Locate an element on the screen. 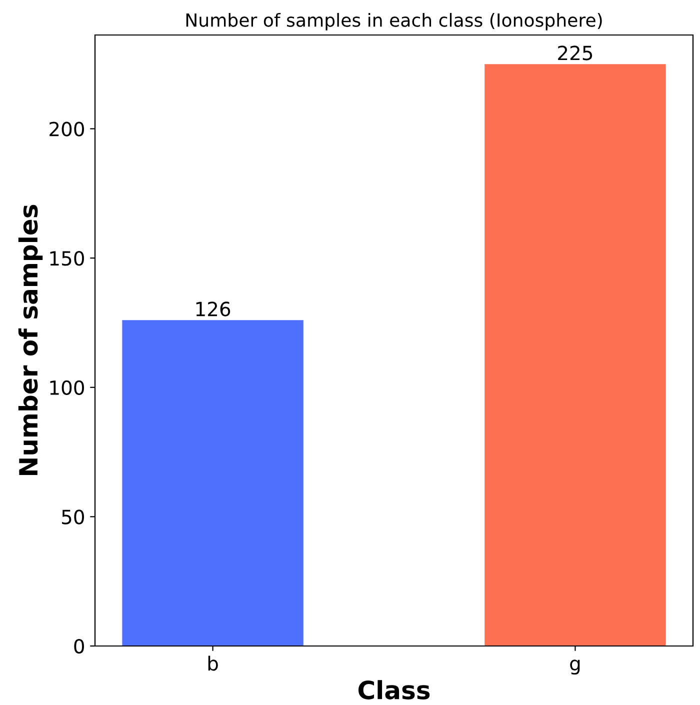 The image size is (700, 705). y-tick-label: 50 is located at coordinates (73, 517).